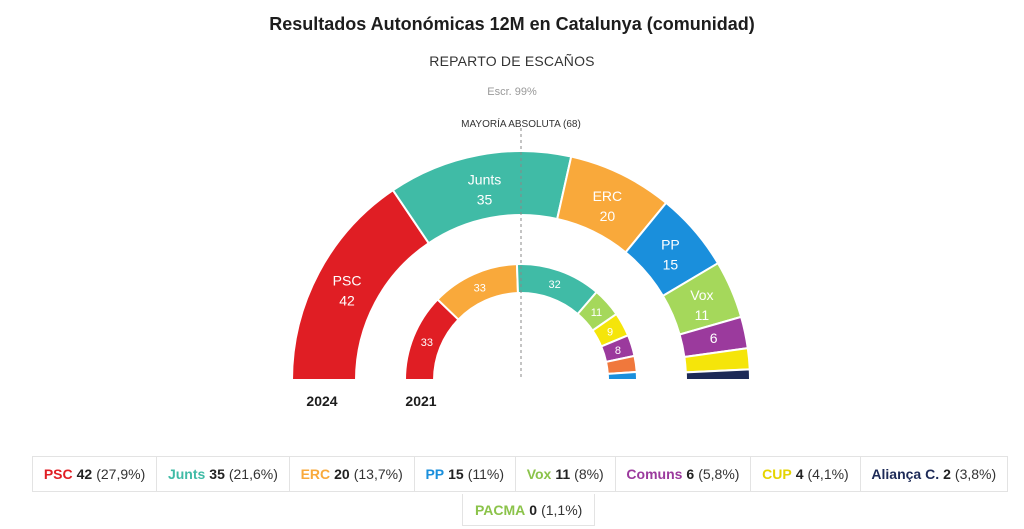  I want to click on legend-party-name: Vox, so click(539, 474).